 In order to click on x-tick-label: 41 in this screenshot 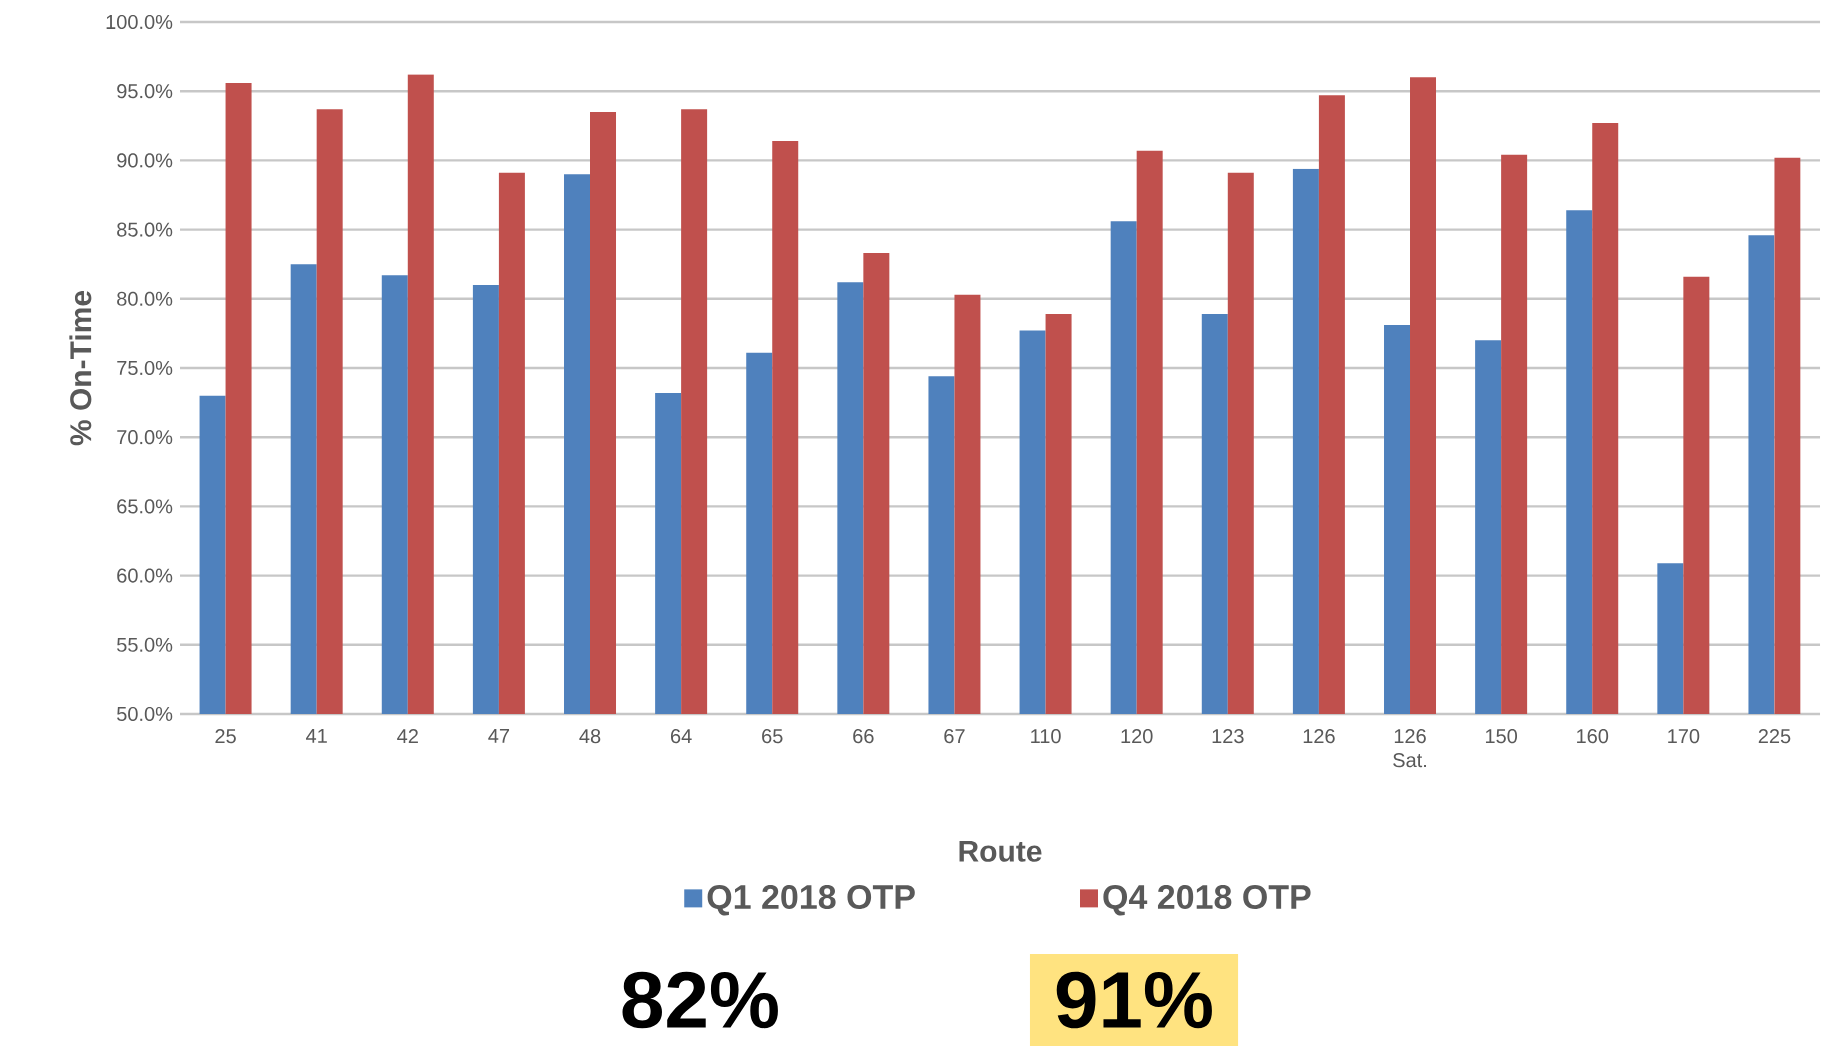, I will do `click(316, 736)`.